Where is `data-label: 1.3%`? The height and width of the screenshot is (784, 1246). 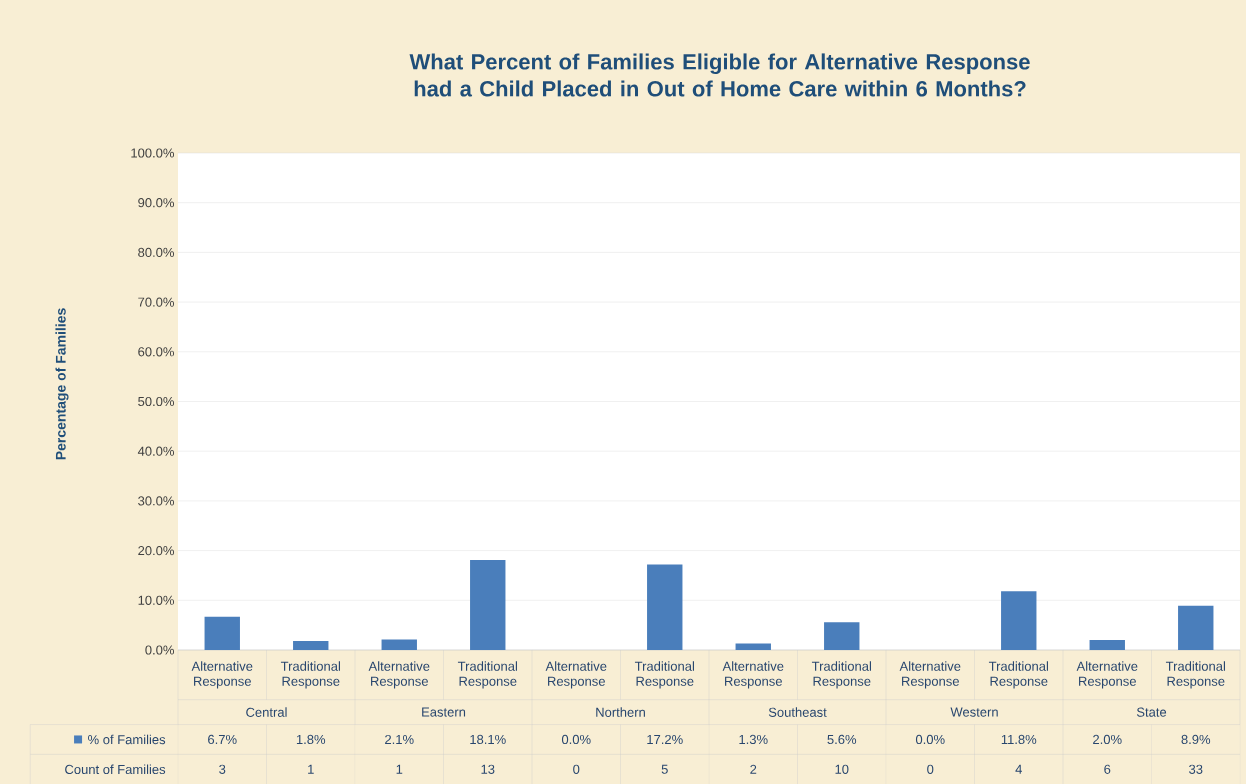
data-label: 1.3% is located at coordinates (753, 739).